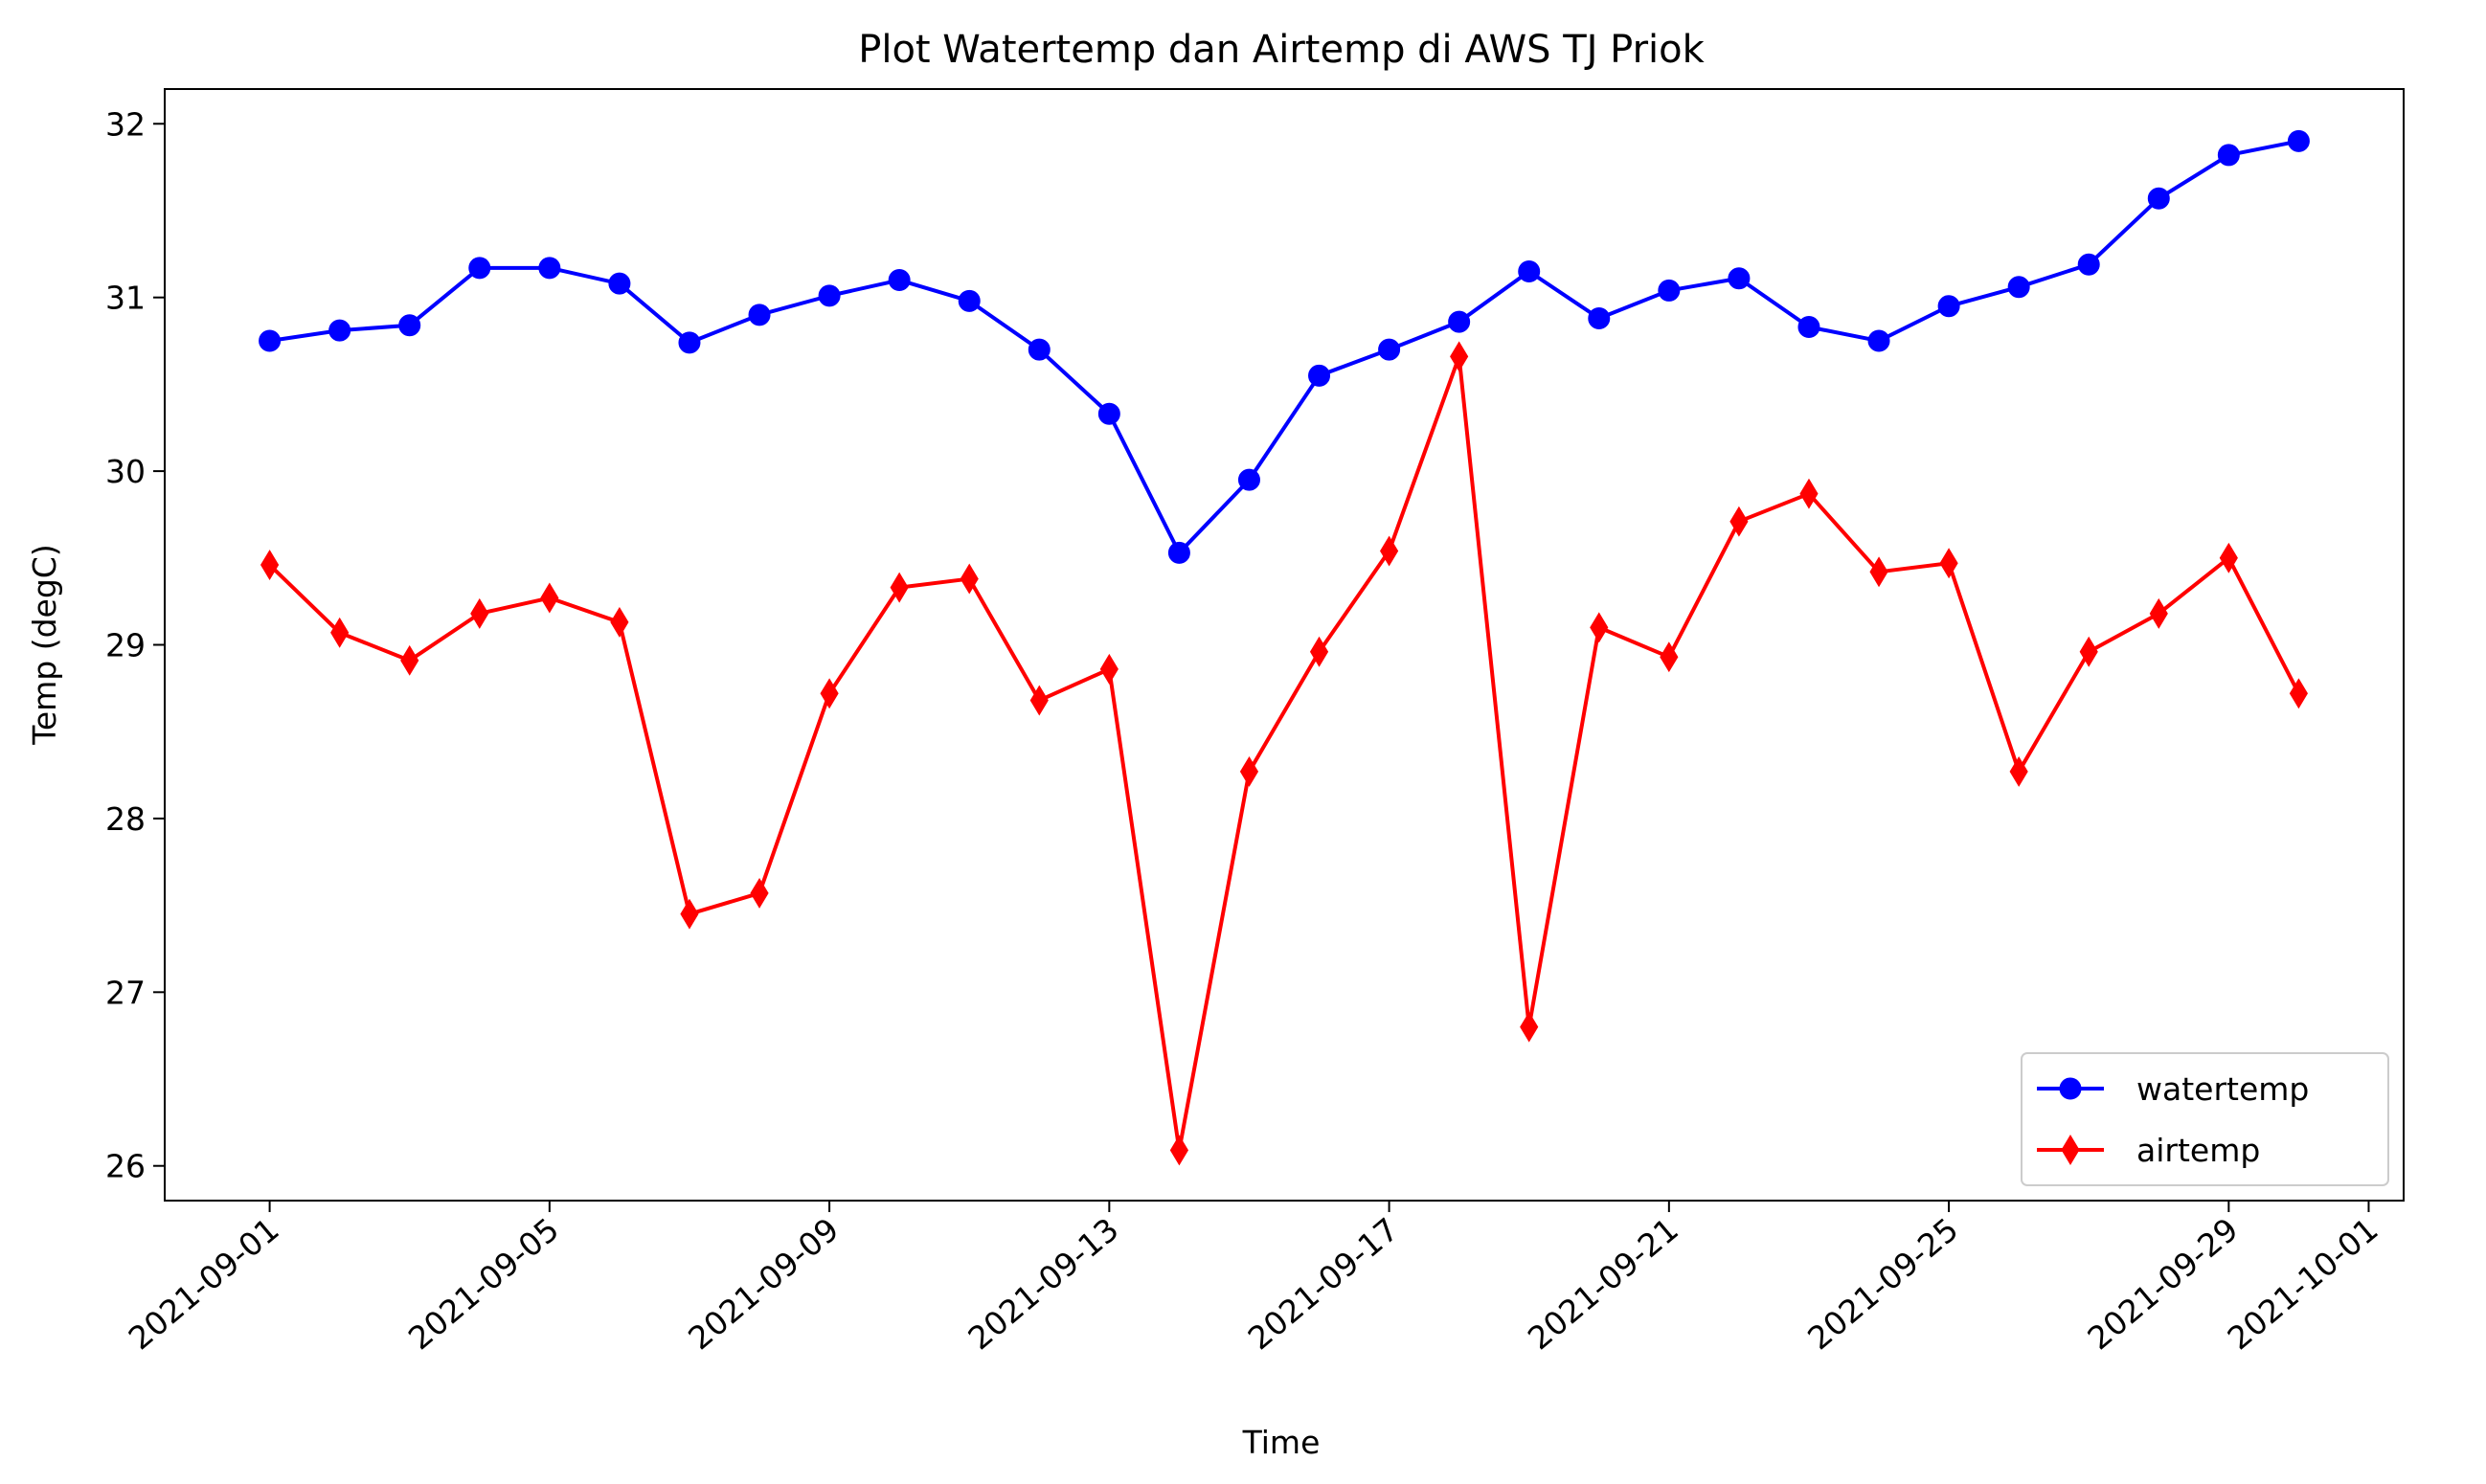 Image resolution: width=2486 pixels, height=1484 pixels. What do you see at coordinates (2222, 1089) in the screenshot?
I see `legend-label-watertemp: watertemp` at bounding box center [2222, 1089].